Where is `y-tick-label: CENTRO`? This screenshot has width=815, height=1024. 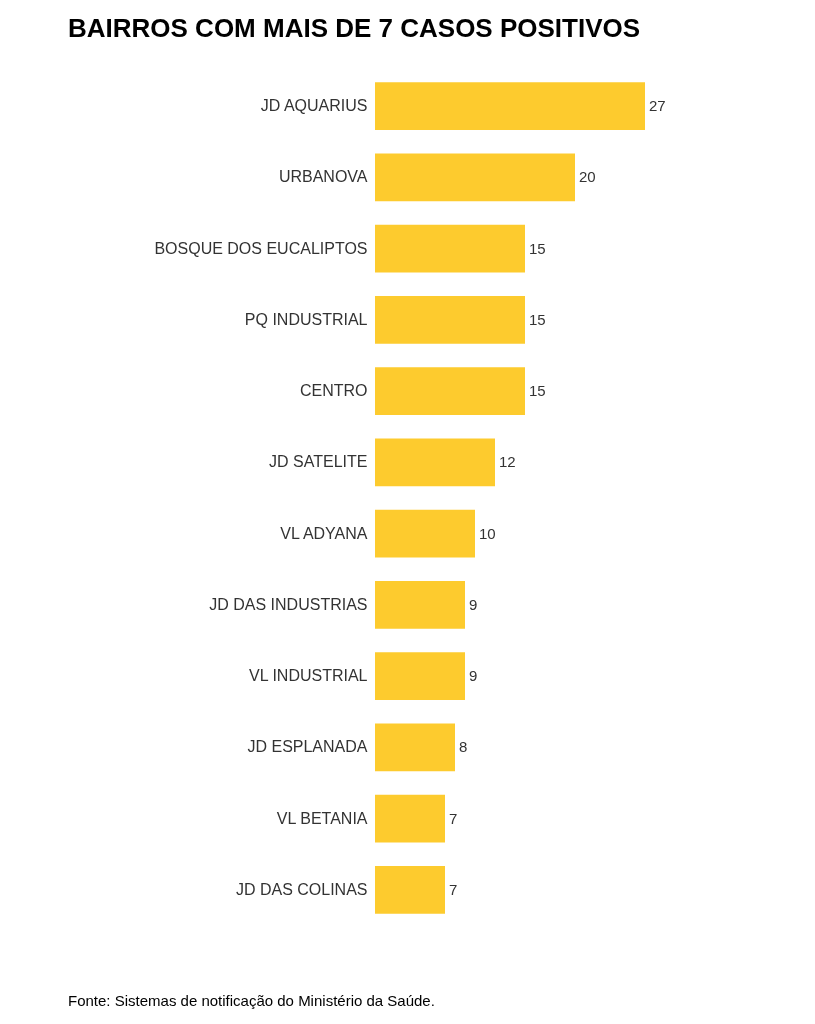 y-tick-label: CENTRO is located at coordinates (333, 391).